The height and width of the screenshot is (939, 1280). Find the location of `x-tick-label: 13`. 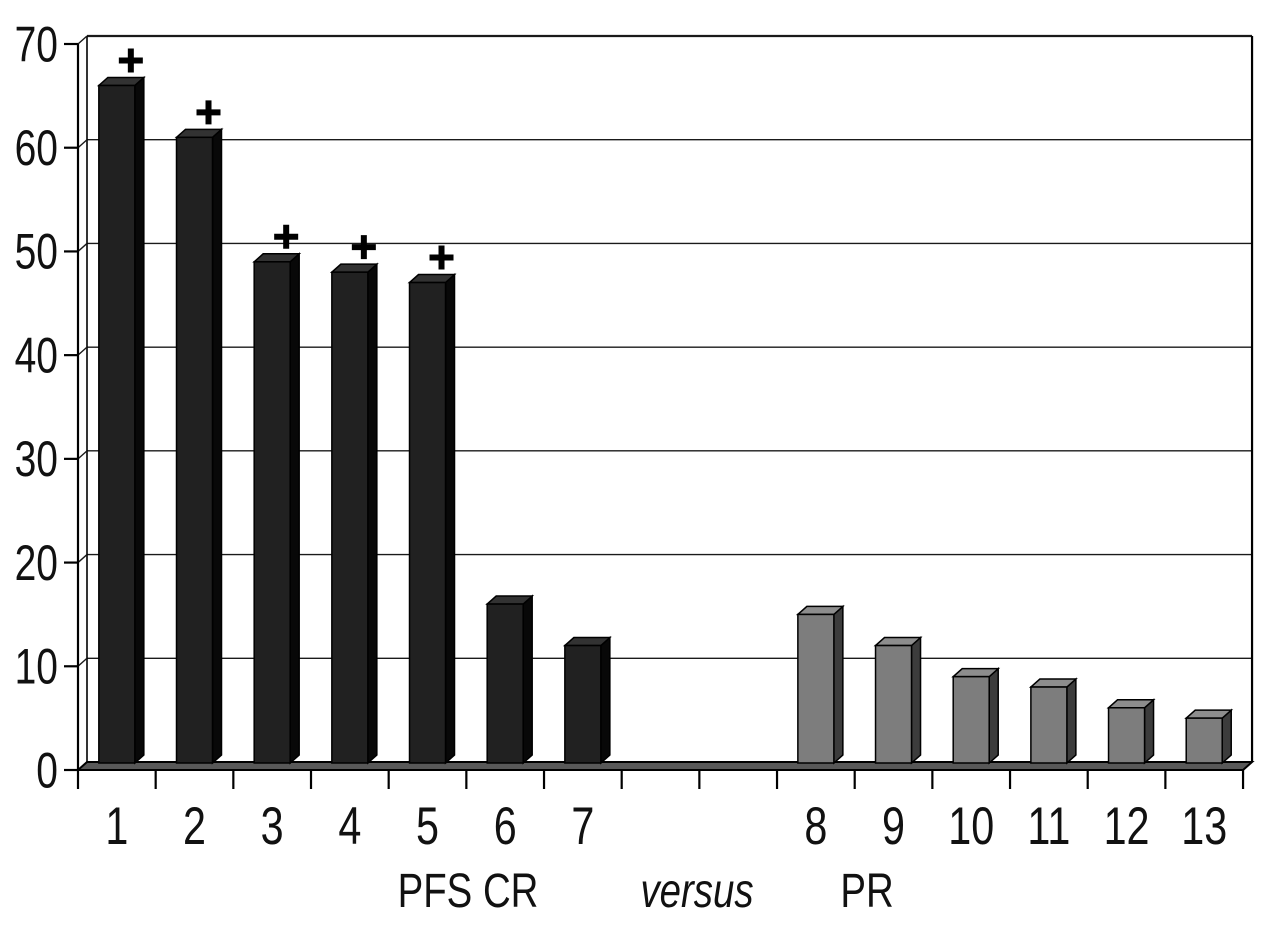

x-tick-label: 13 is located at coordinates (1204, 826).